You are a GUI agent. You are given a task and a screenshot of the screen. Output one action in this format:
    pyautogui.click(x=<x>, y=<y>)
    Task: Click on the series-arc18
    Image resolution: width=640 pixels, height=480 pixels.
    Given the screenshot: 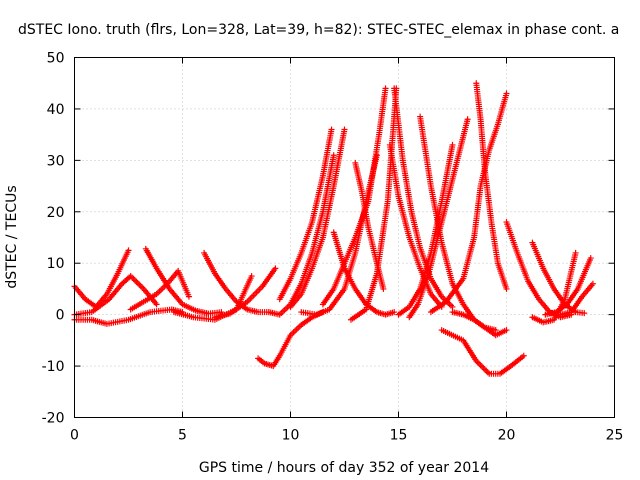 What is the action you would take?
    pyautogui.click(x=423, y=197)
    